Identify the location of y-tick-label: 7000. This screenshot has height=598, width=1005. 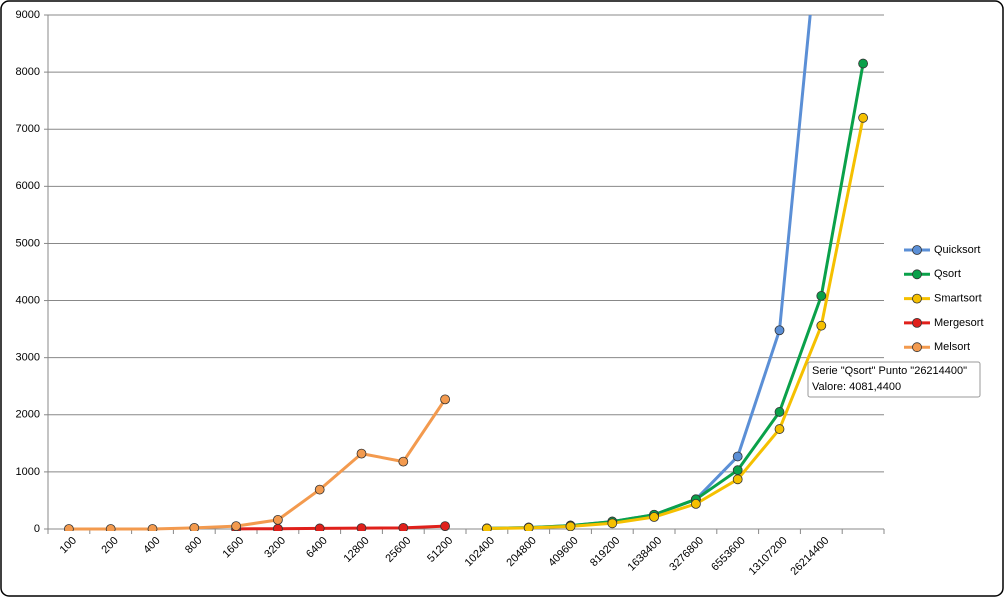
(28, 129).